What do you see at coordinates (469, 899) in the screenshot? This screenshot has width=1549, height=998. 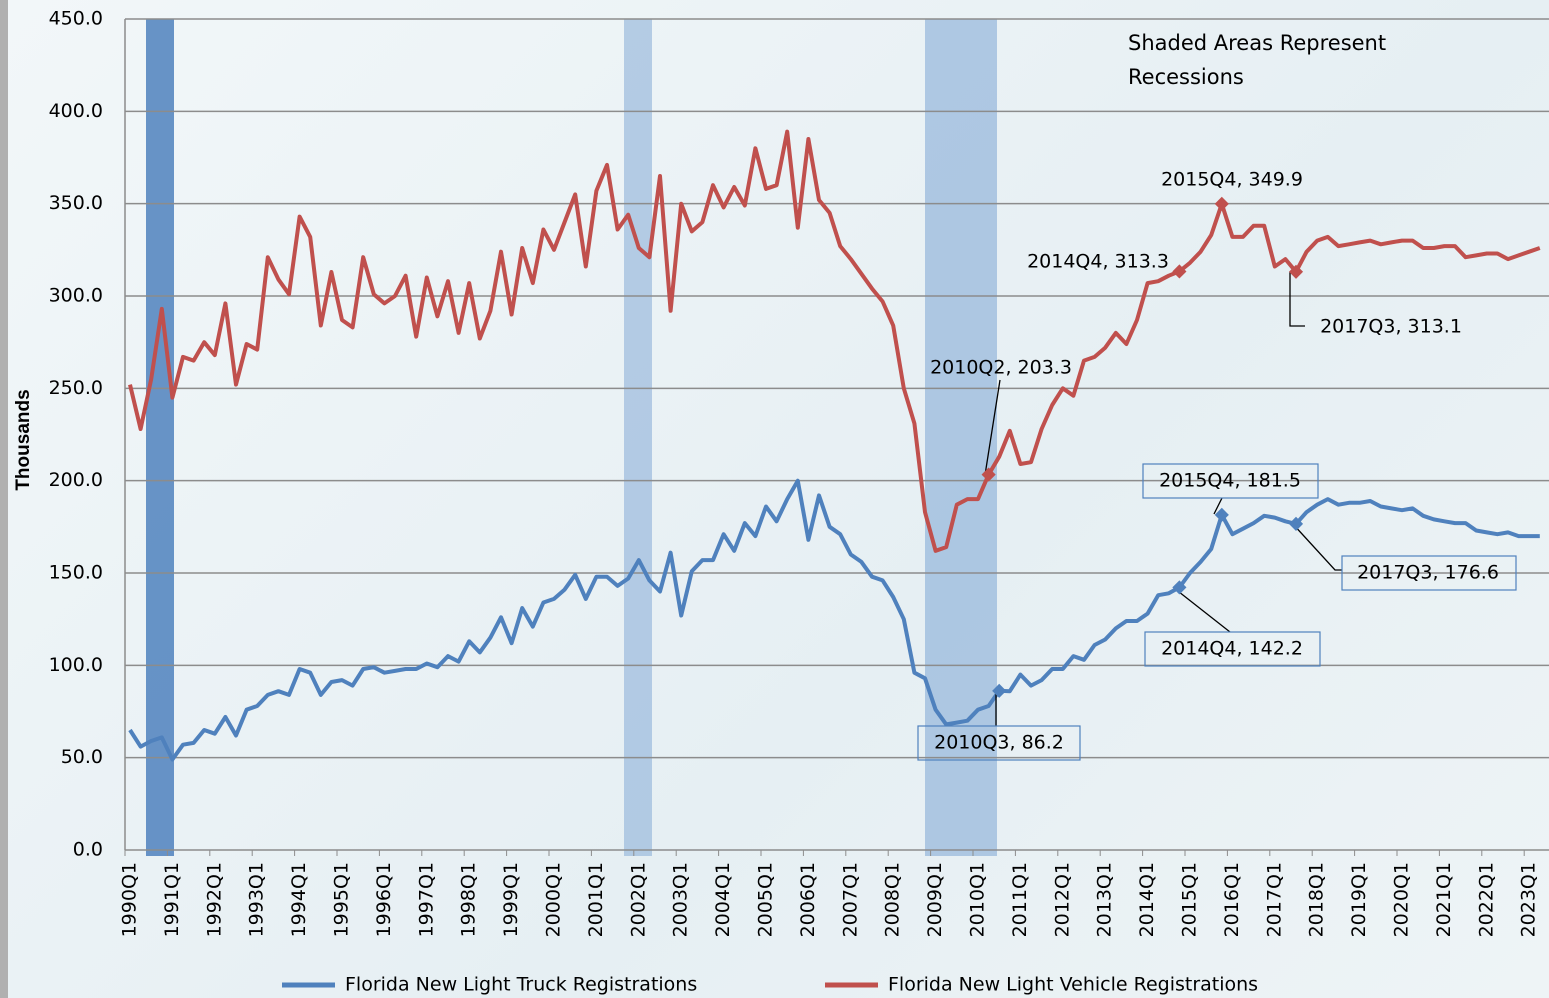 I see `x-tick-label: 1998Q1` at bounding box center [469, 899].